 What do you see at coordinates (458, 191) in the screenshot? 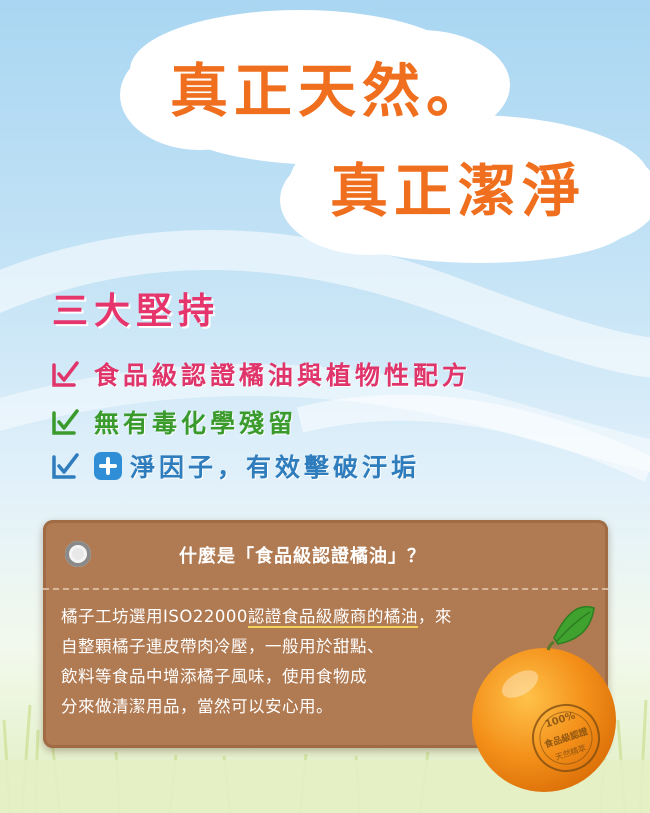
I see `headline-clean: 真正潔淨` at bounding box center [458, 191].